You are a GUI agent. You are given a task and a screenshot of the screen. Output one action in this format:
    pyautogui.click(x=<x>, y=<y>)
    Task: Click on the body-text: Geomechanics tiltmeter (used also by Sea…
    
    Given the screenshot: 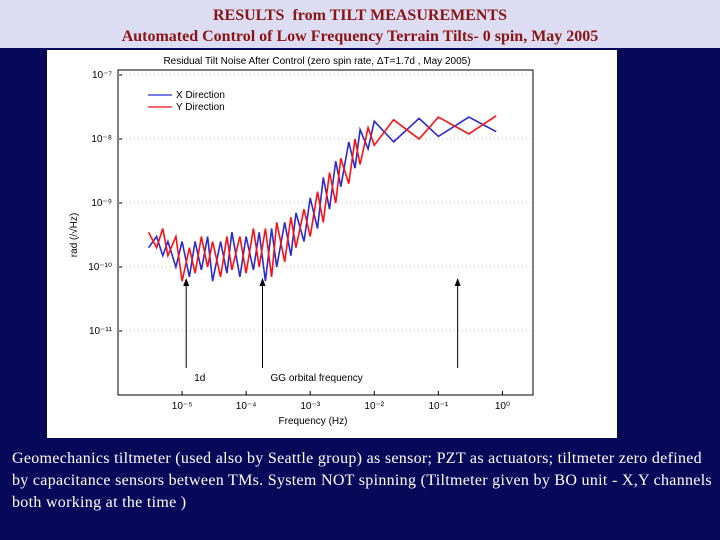 What is the action you would take?
    pyautogui.click(x=362, y=480)
    